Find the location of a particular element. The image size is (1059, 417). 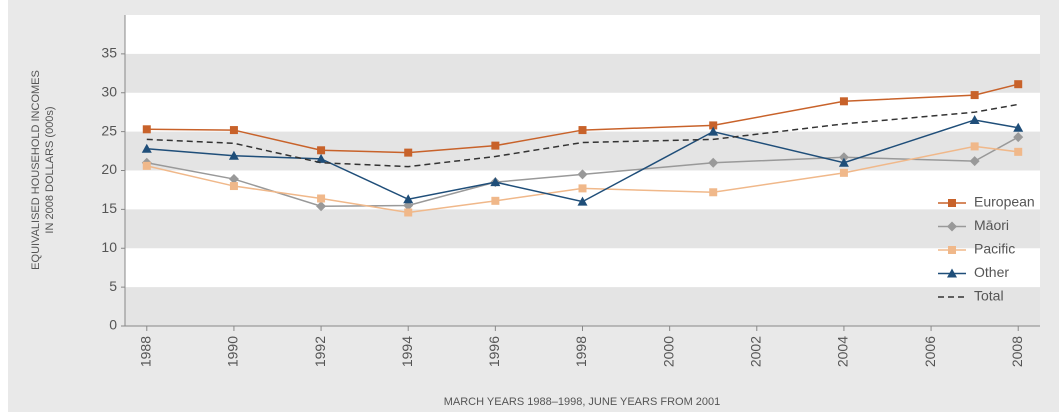

legend-label: Other is located at coordinates (991, 272).